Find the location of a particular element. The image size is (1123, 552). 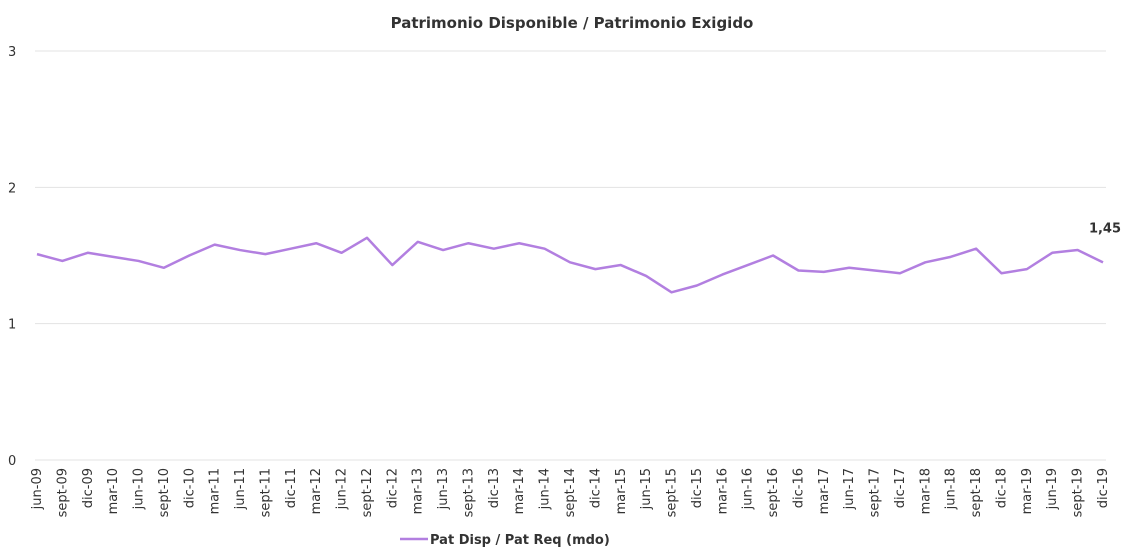

x-tick-label: mar-12 is located at coordinates (316, 491).